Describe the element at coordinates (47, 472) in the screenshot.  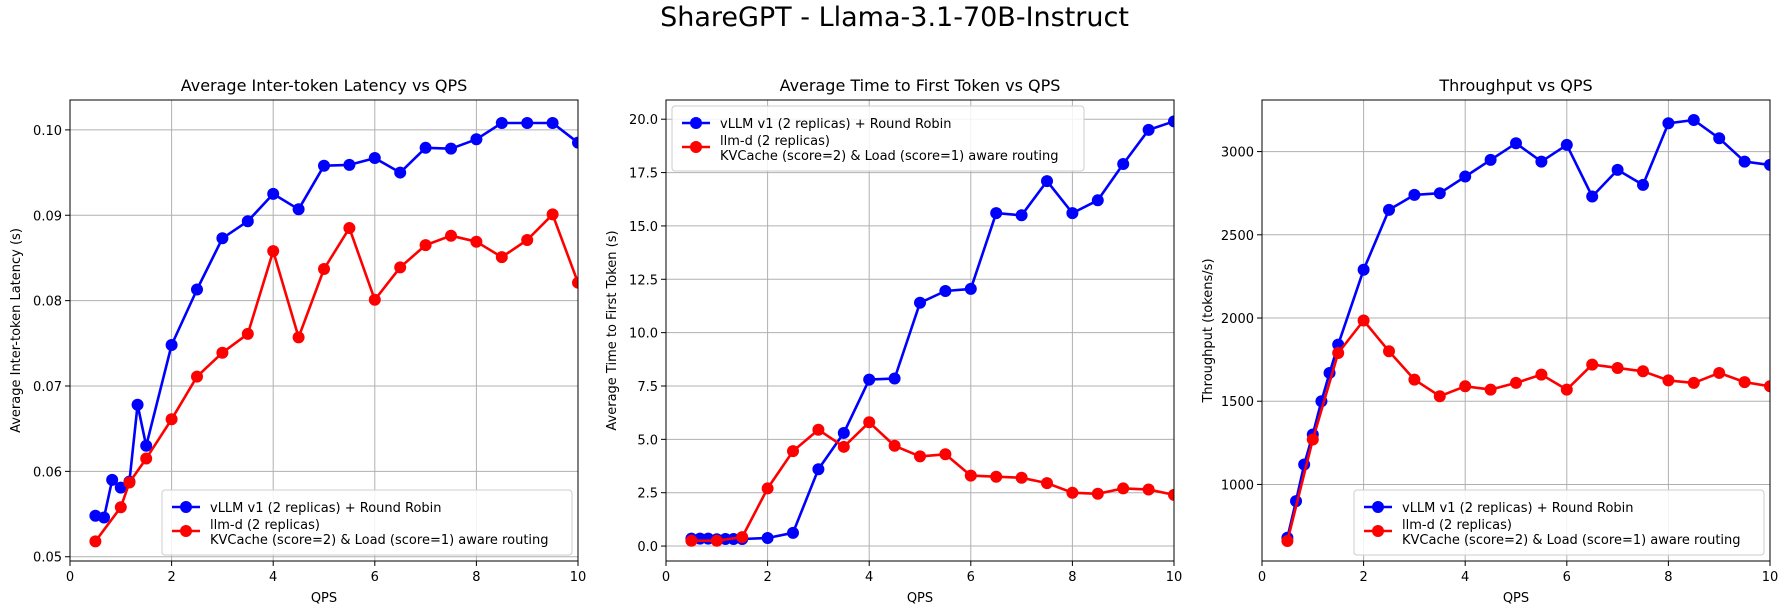
I see `y-tick-label: 0.06` at that location.